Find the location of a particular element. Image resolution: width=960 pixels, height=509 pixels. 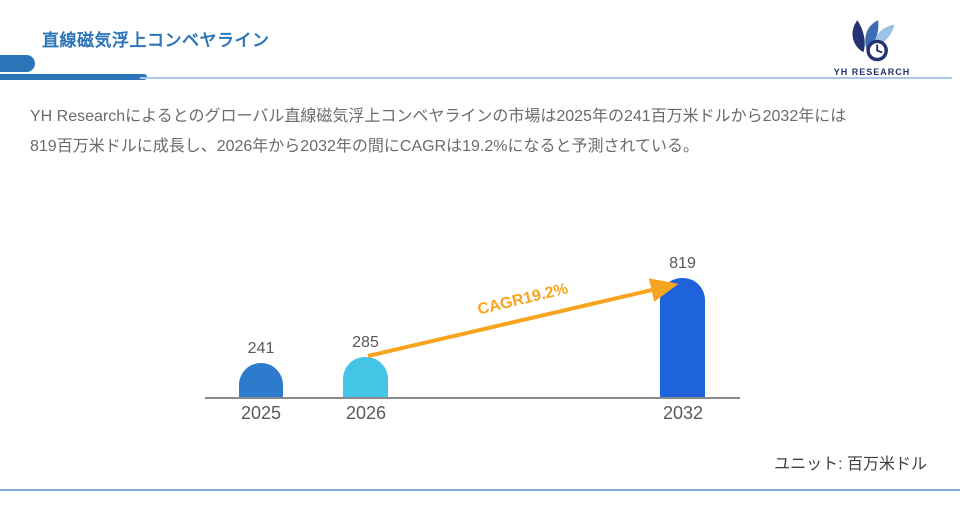

yh-research-logo: YH RESEARCH is located at coordinates (872, 46).